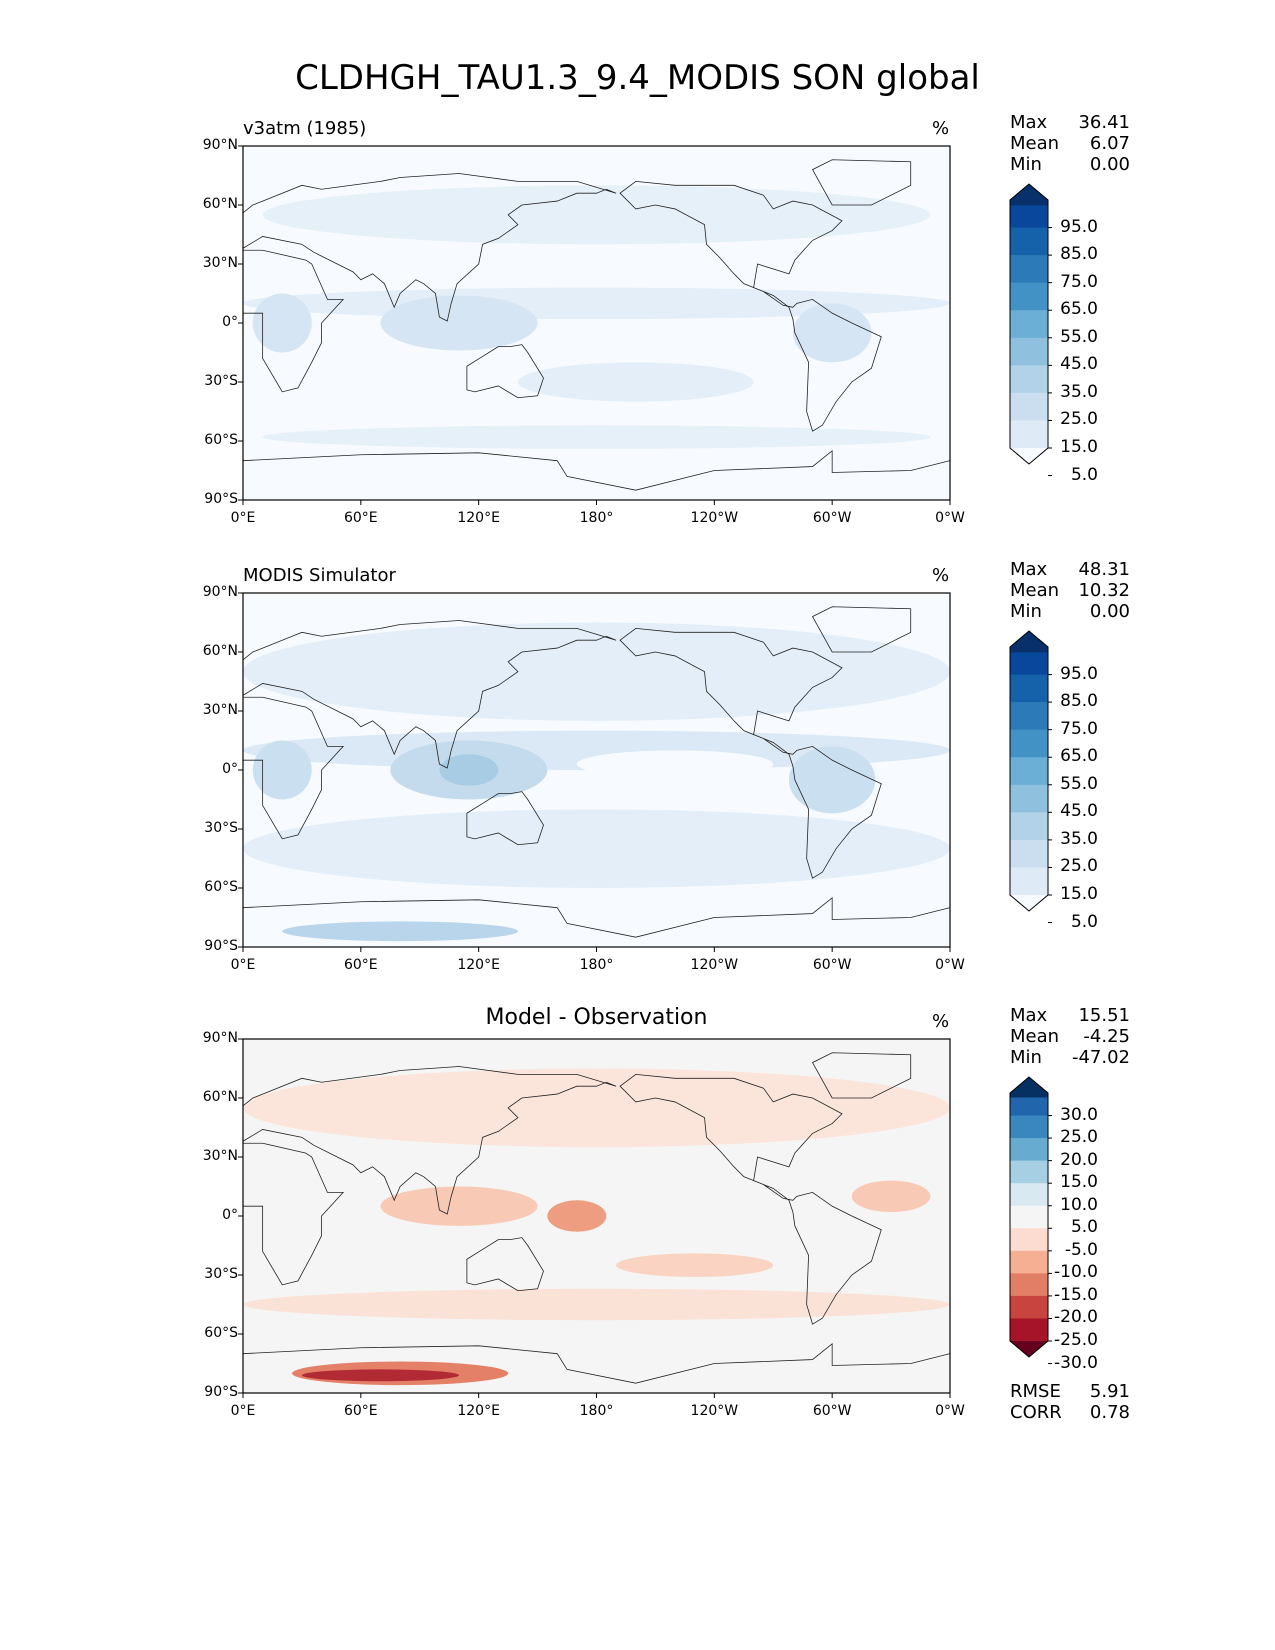  Describe the element at coordinates (1079, 756) in the screenshot. I see `colorbar-label: 65.0` at that location.